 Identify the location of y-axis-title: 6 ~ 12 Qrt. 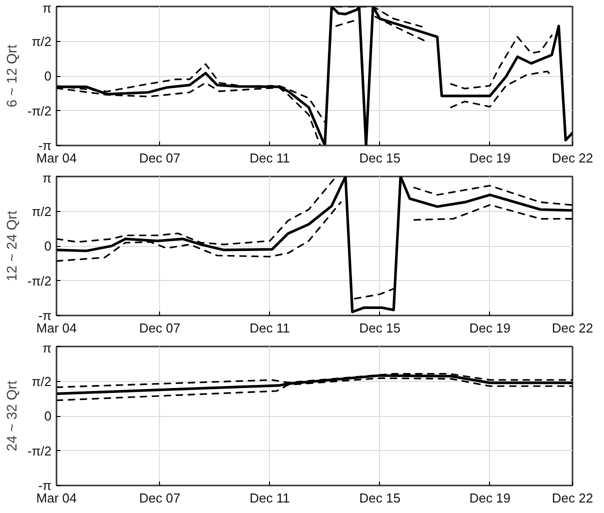
(11, 76).